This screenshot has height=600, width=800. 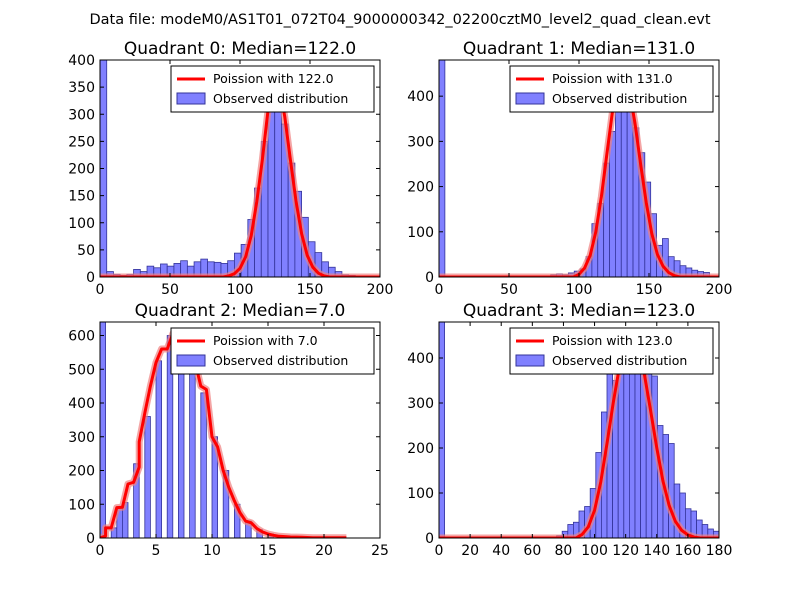 What do you see at coordinates (612, 340) in the screenshot?
I see `legend-label-poisson: Poission with 123.0` at bounding box center [612, 340].